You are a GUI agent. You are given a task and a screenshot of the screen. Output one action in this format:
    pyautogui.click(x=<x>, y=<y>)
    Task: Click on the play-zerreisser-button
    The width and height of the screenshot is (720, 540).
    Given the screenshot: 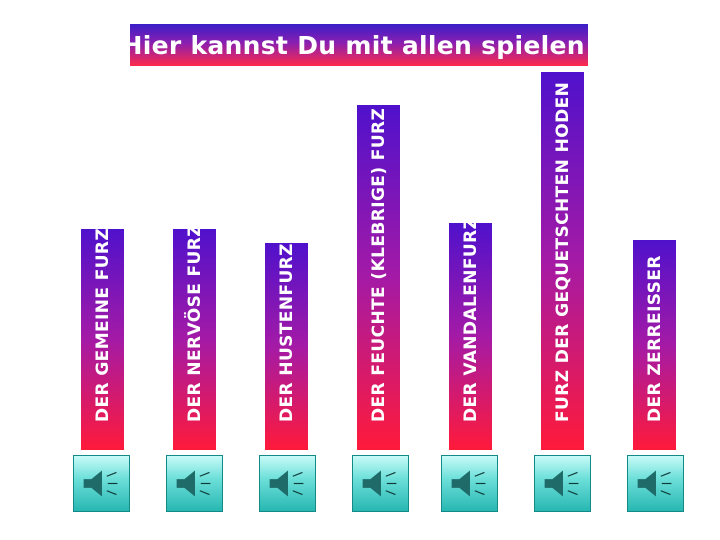 What is the action you would take?
    pyautogui.click(x=655, y=483)
    